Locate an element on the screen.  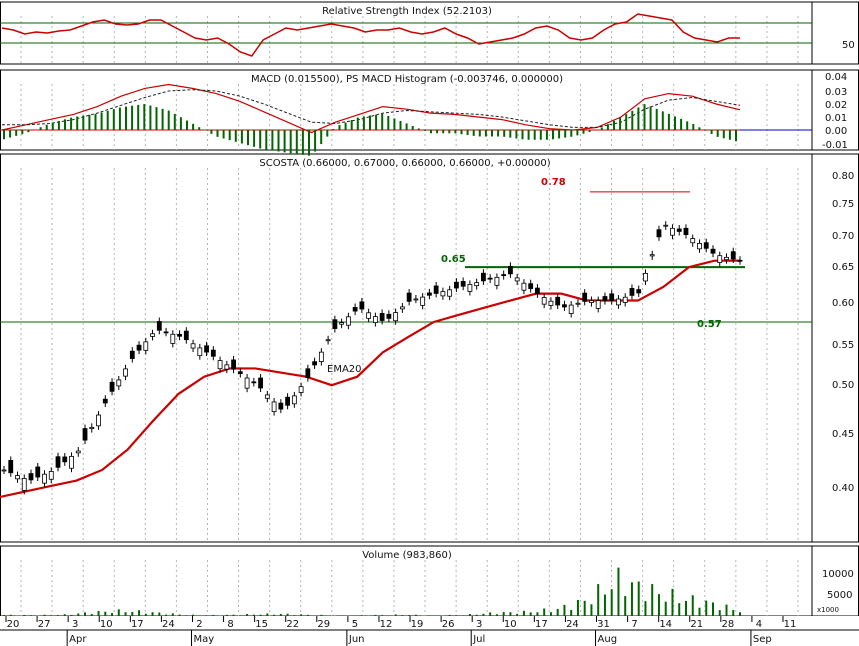
x-tick-label-4: 17 is located at coordinates (137, 624).